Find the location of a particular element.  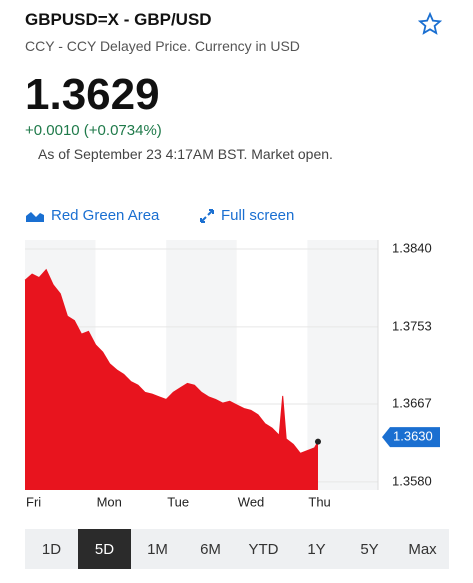

day-column is located at coordinates (342, 365).